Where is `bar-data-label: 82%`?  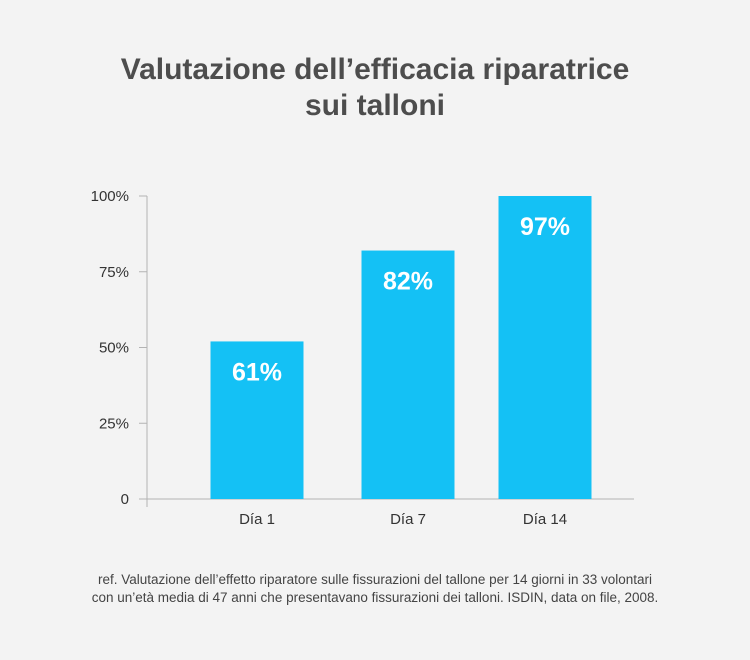 bar-data-label: 82% is located at coordinates (408, 282).